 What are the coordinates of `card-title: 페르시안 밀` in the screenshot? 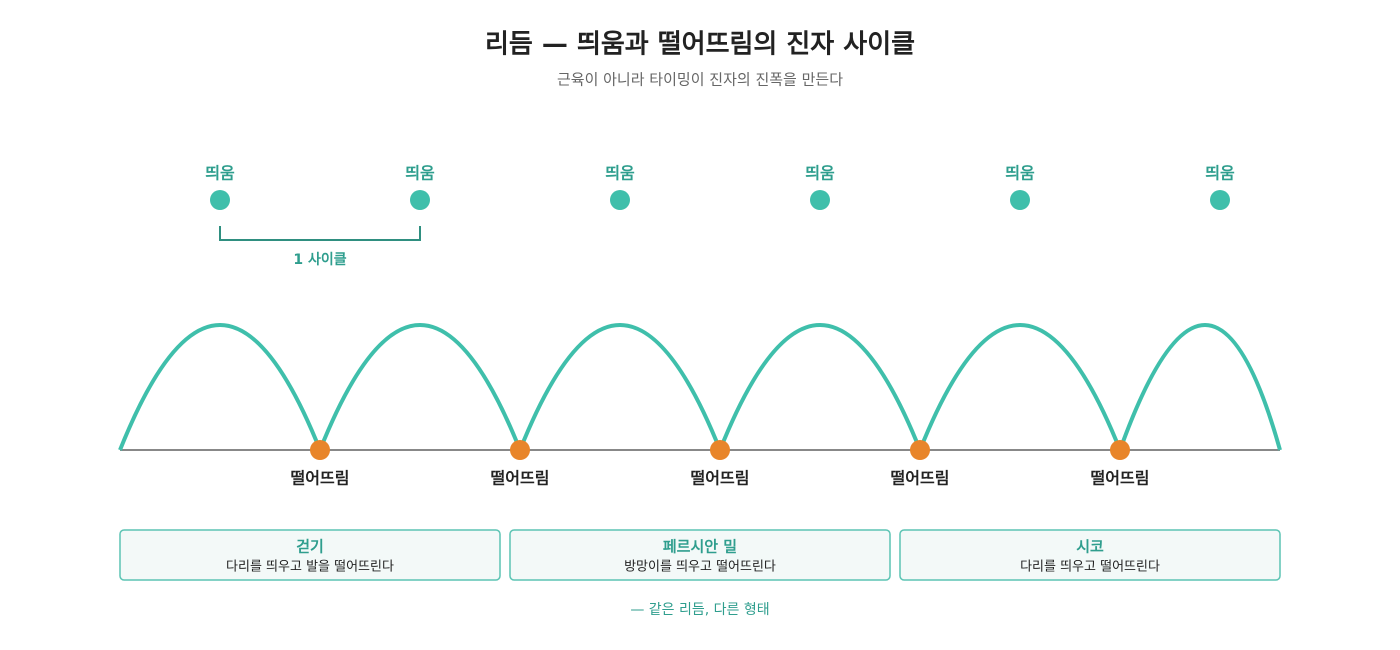 It's located at (700, 547).